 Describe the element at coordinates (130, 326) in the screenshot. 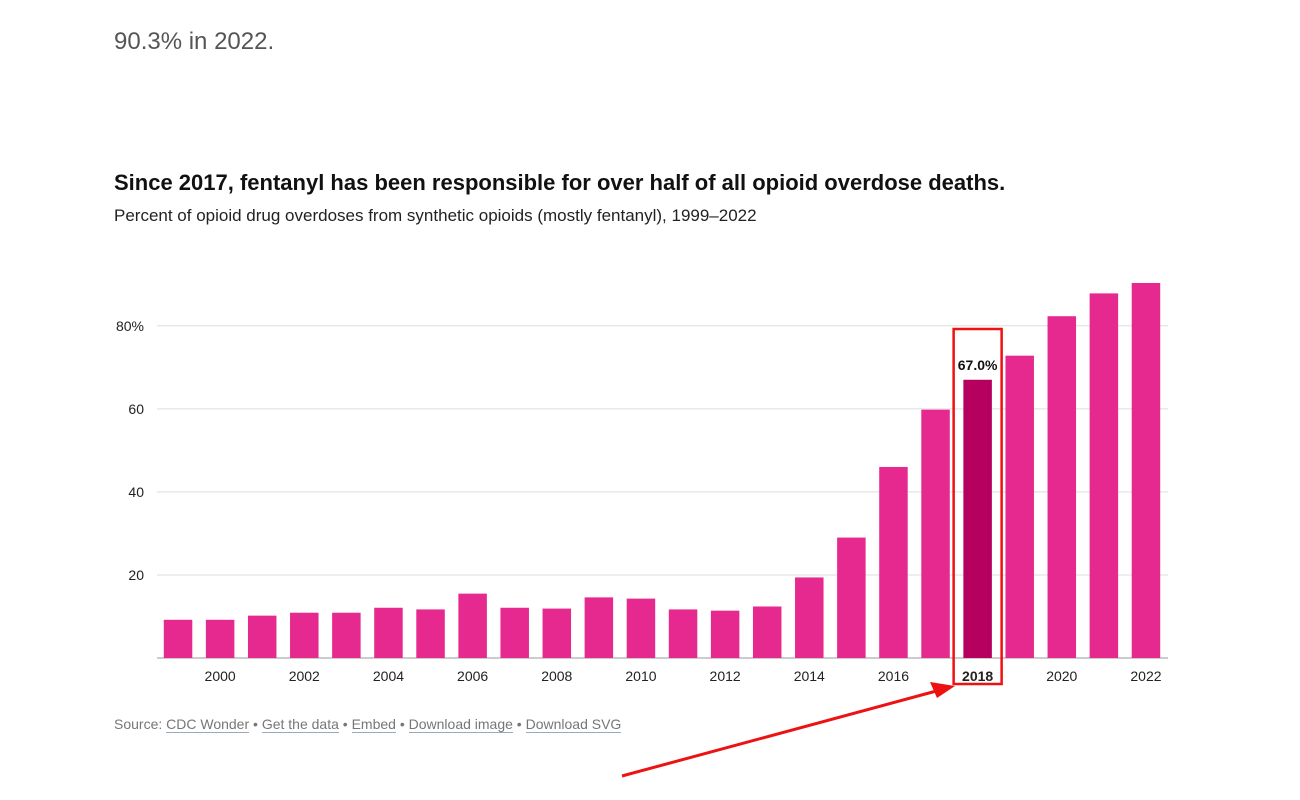

I see `y-tick-label: 80%` at that location.